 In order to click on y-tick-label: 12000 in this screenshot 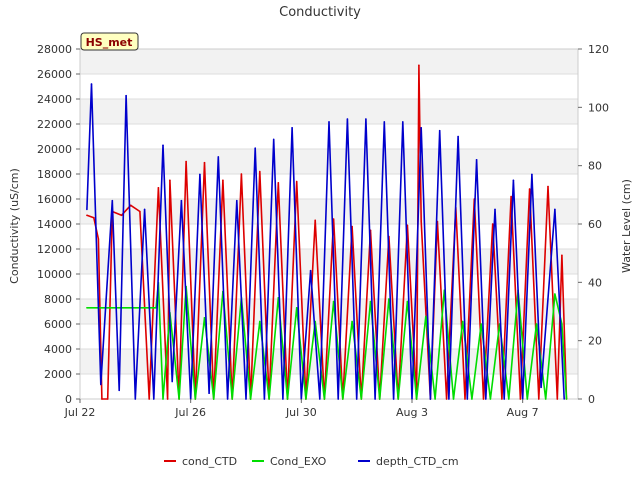, I will do `click(54, 249)`.